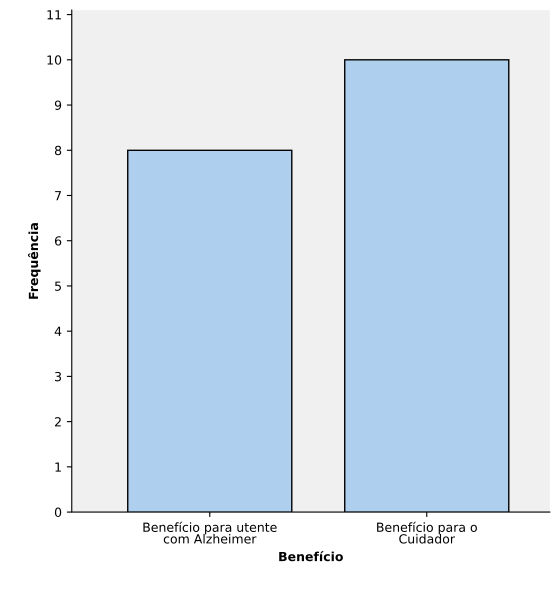 The width and height of the screenshot is (552, 592). Describe the element at coordinates (58, 151) in the screenshot. I see `y-tick-label: 8` at that location.